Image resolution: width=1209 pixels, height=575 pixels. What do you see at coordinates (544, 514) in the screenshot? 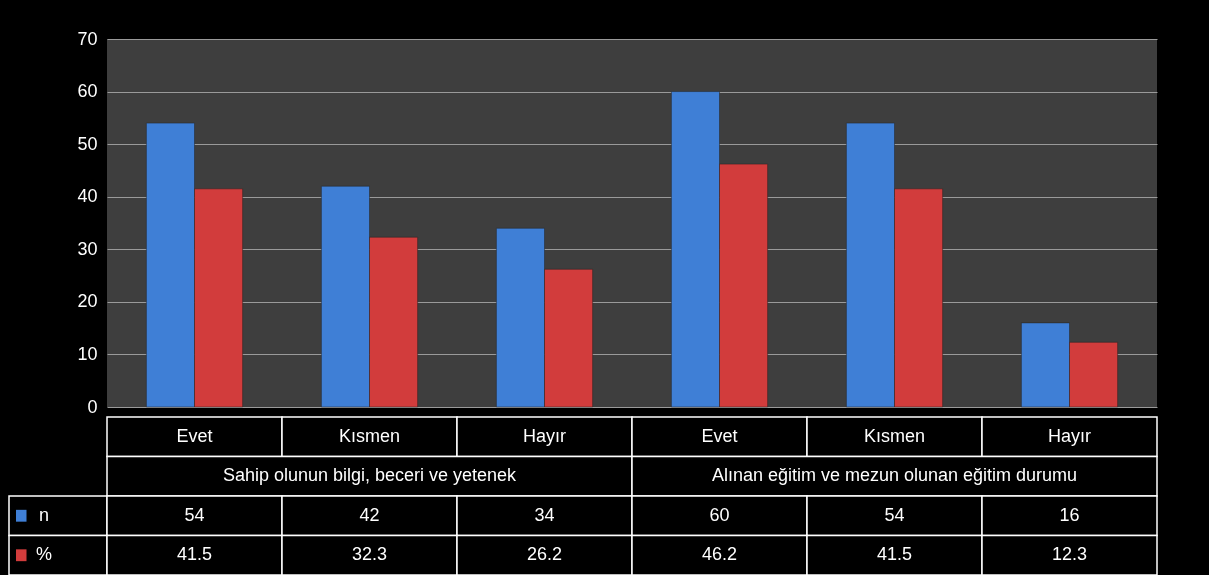
I see `data-label: 34` at bounding box center [544, 514].